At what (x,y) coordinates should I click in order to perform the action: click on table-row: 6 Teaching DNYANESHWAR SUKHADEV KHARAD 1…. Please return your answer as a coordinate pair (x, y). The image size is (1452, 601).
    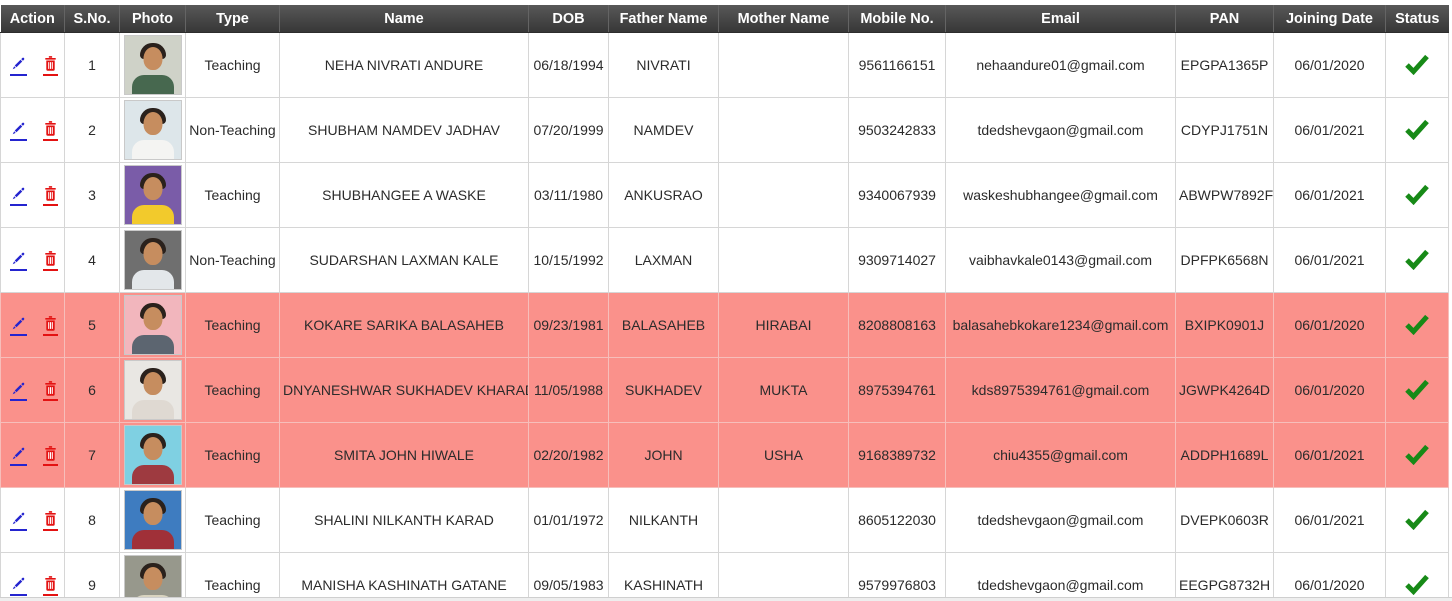
    Looking at the image, I should click on (724, 390).